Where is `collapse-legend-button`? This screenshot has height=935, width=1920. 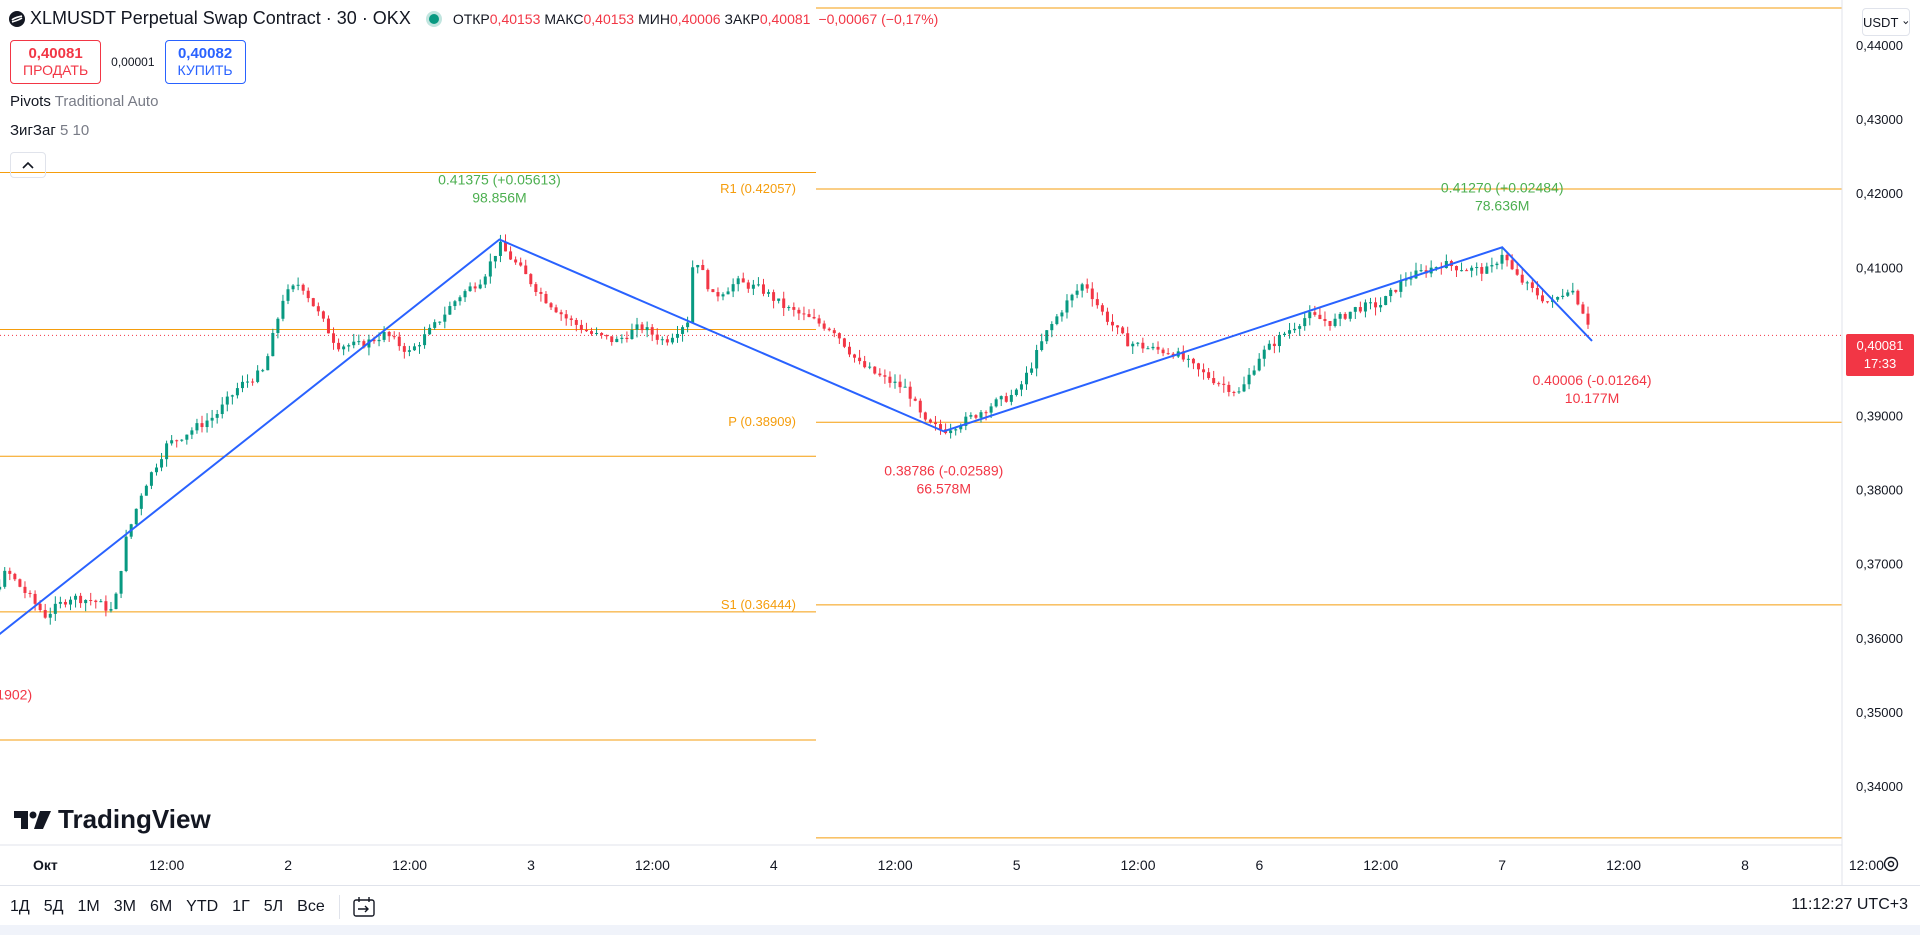
collapse-legend-button is located at coordinates (28, 165).